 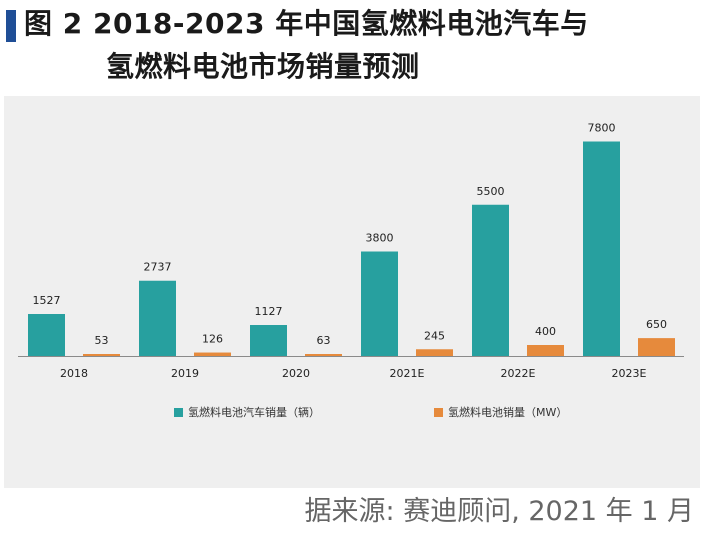 I want to click on x-tick-label-2021E: 2021E, so click(x=407, y=373).